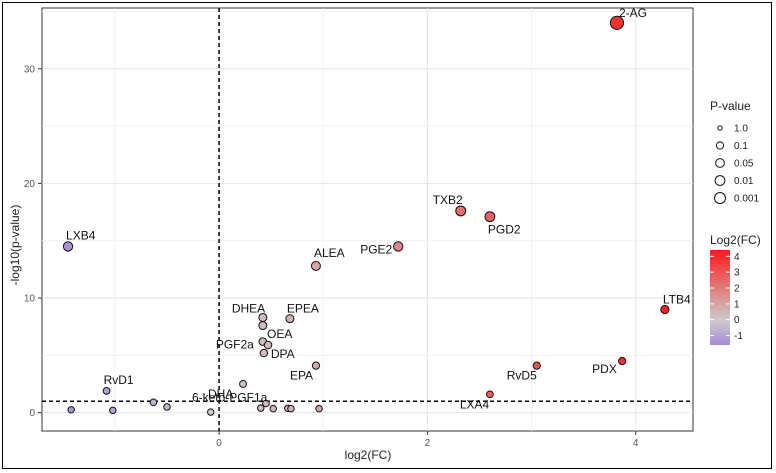 The height and width of the screenshot is (473, 776). What do you see at coordinates (448, 200) in the screenshot?
I see `point-label: TXB2` at bounding box center [448, 200].